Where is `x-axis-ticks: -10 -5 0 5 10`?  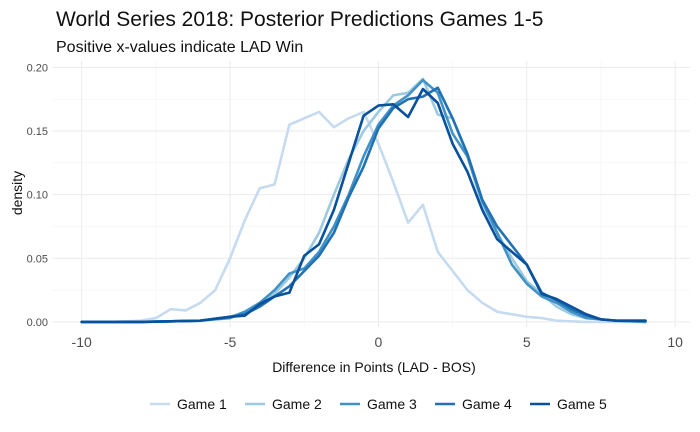
x-axis-ticks: -10 -5 0 5 10 is located at coordinates (378, 342).